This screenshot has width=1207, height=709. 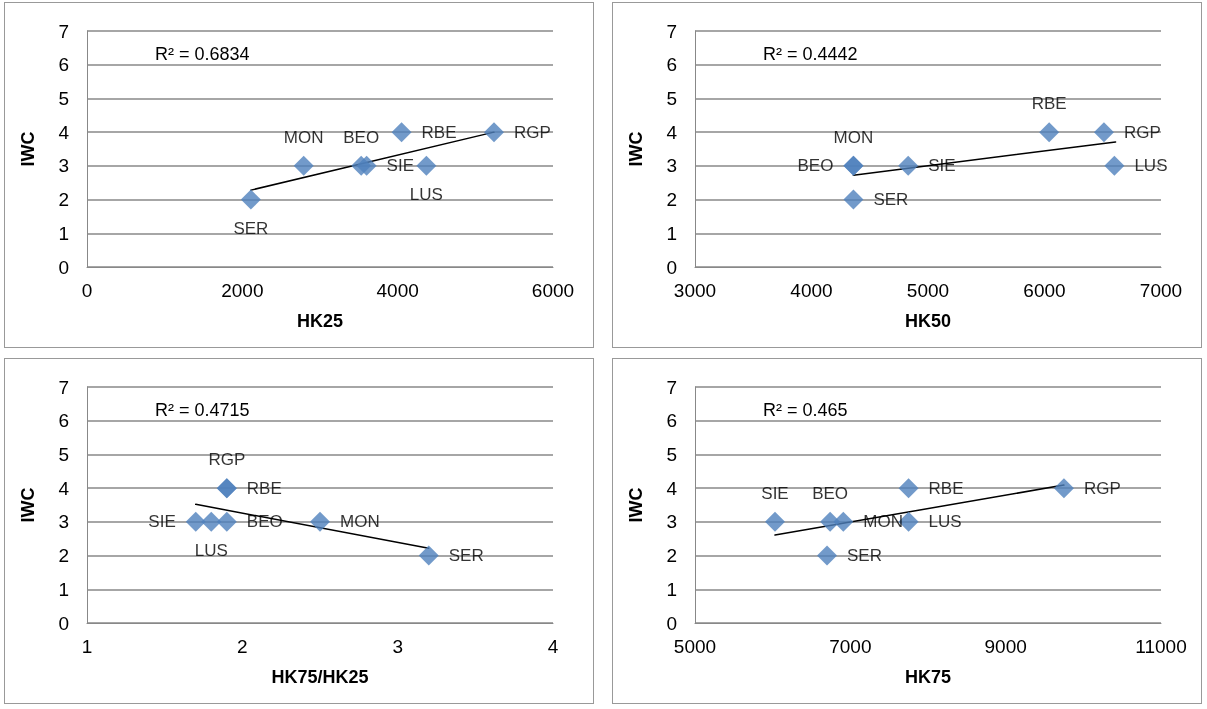 I want to click on annotation: R² = 0.4442, so click(x=810, y=54).